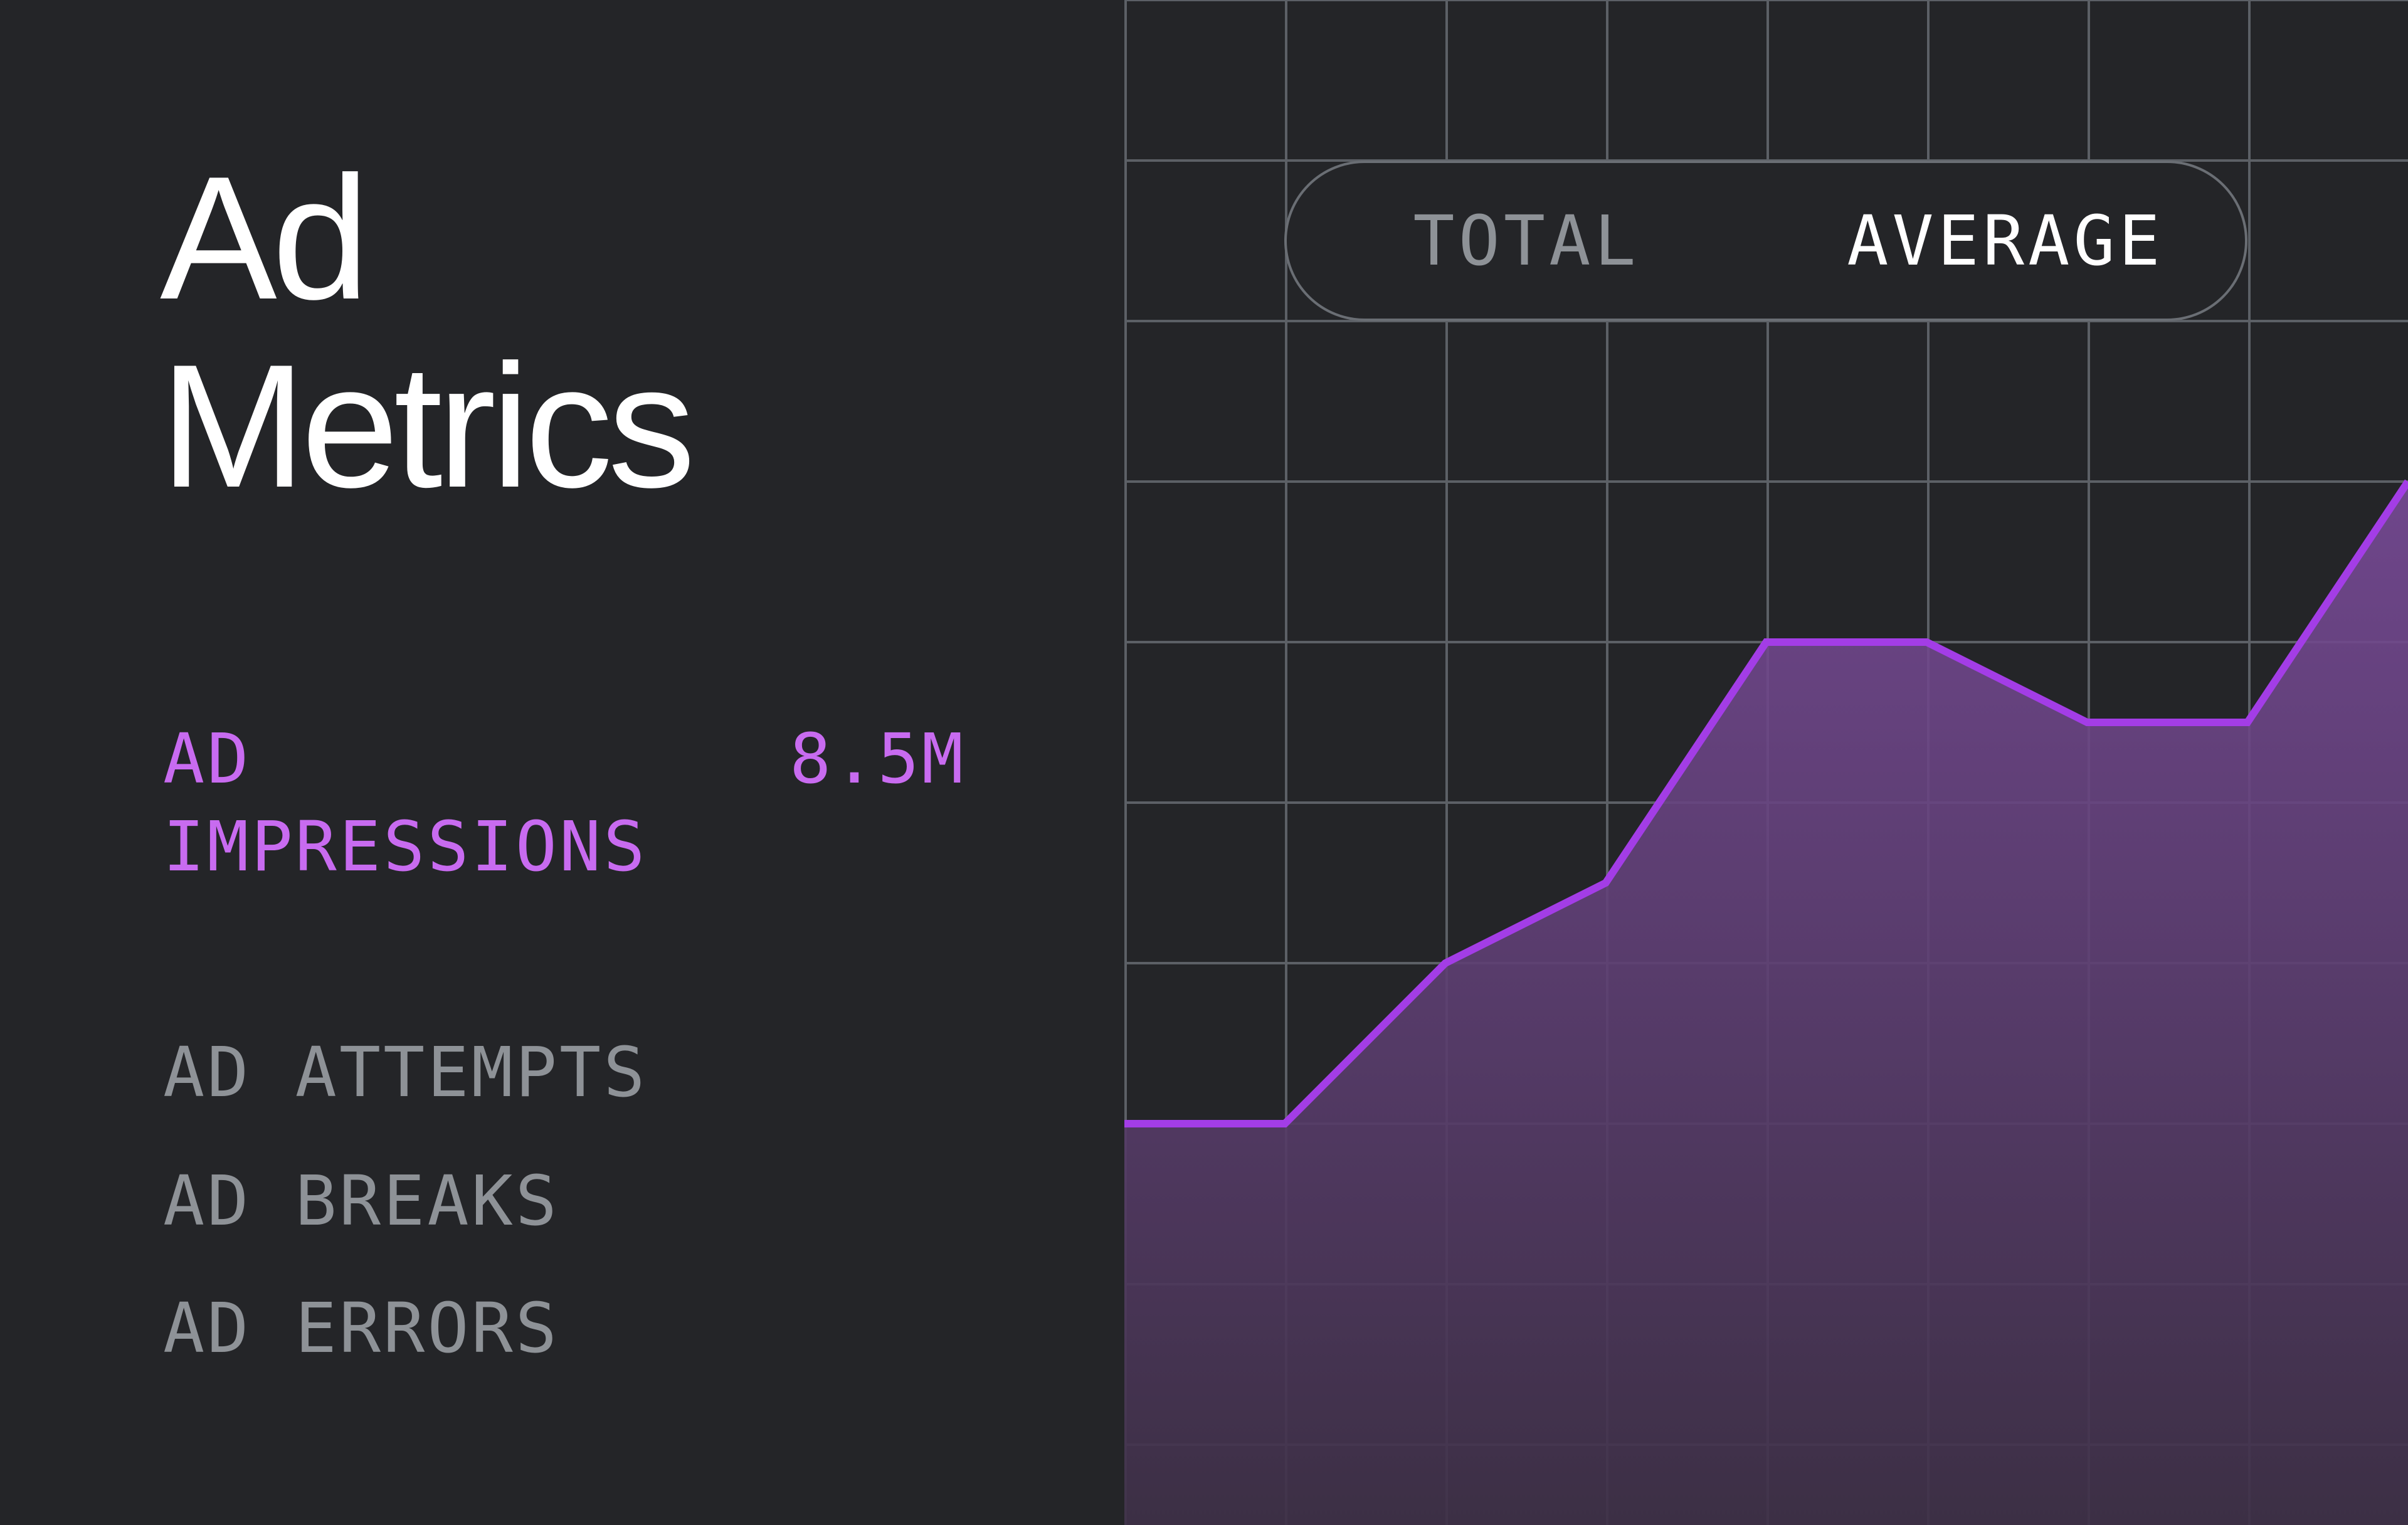 Image resolution: width=2408 pixels, height=1525 pixels. Describe the element at coordinates (405, 803) in the screenshot. I see `metric-label: AD IMPRESSIONS` at that location.